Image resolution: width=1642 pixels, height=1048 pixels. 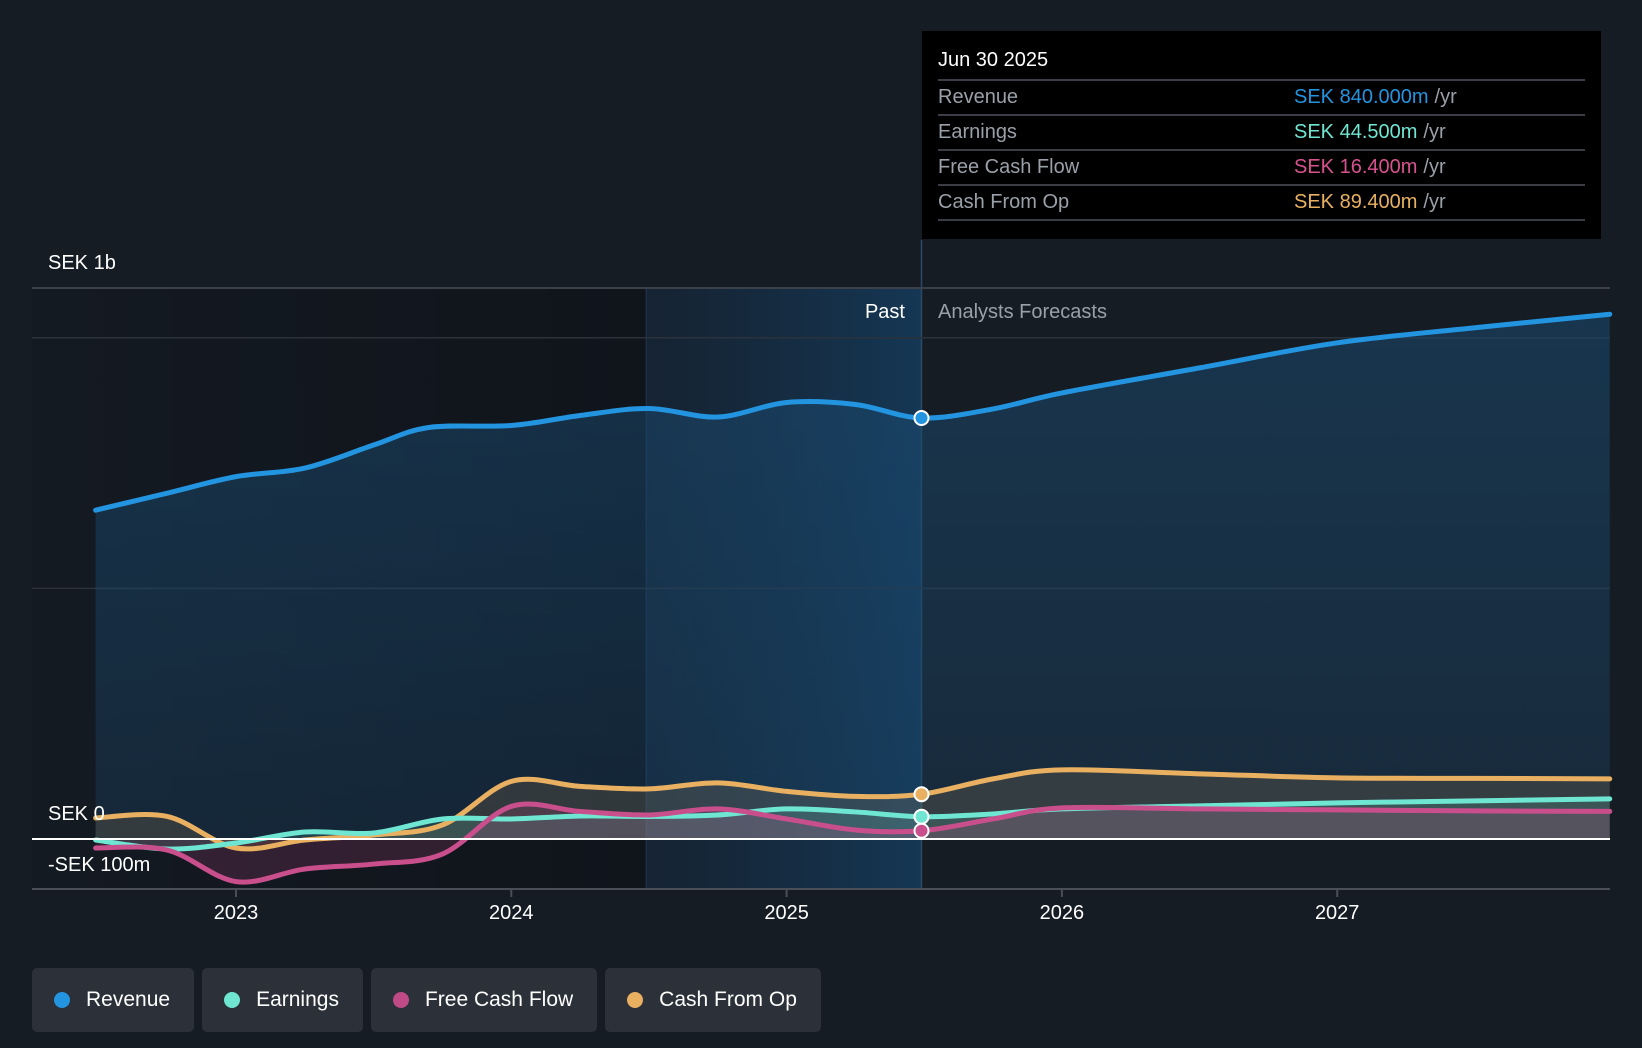 I want to click on x-tick-label: 2026, so click(x=1062, y=913).